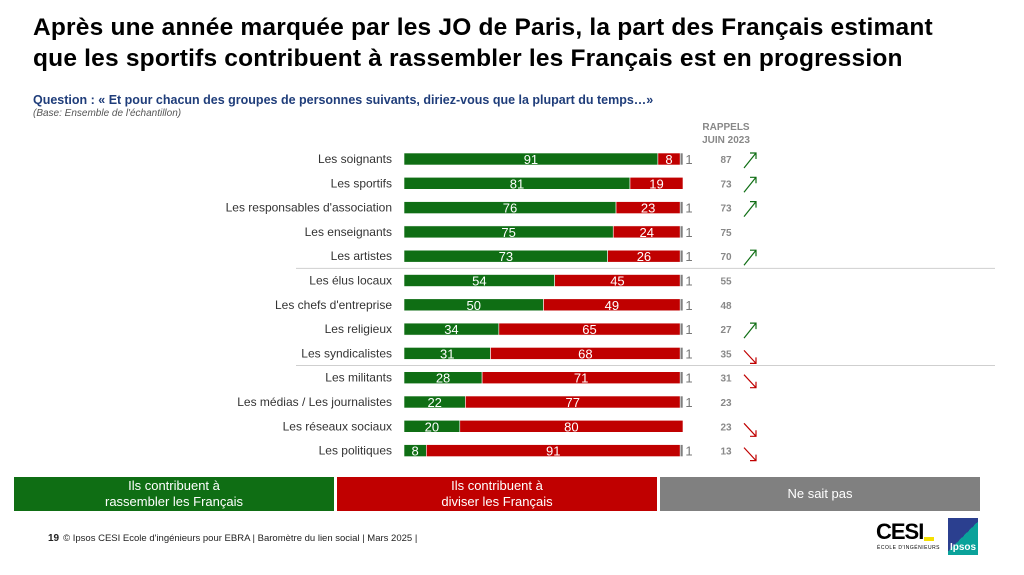 The image size is (1024, 575). I want to click on value-label-rassembler: 28, so click(443, 378).